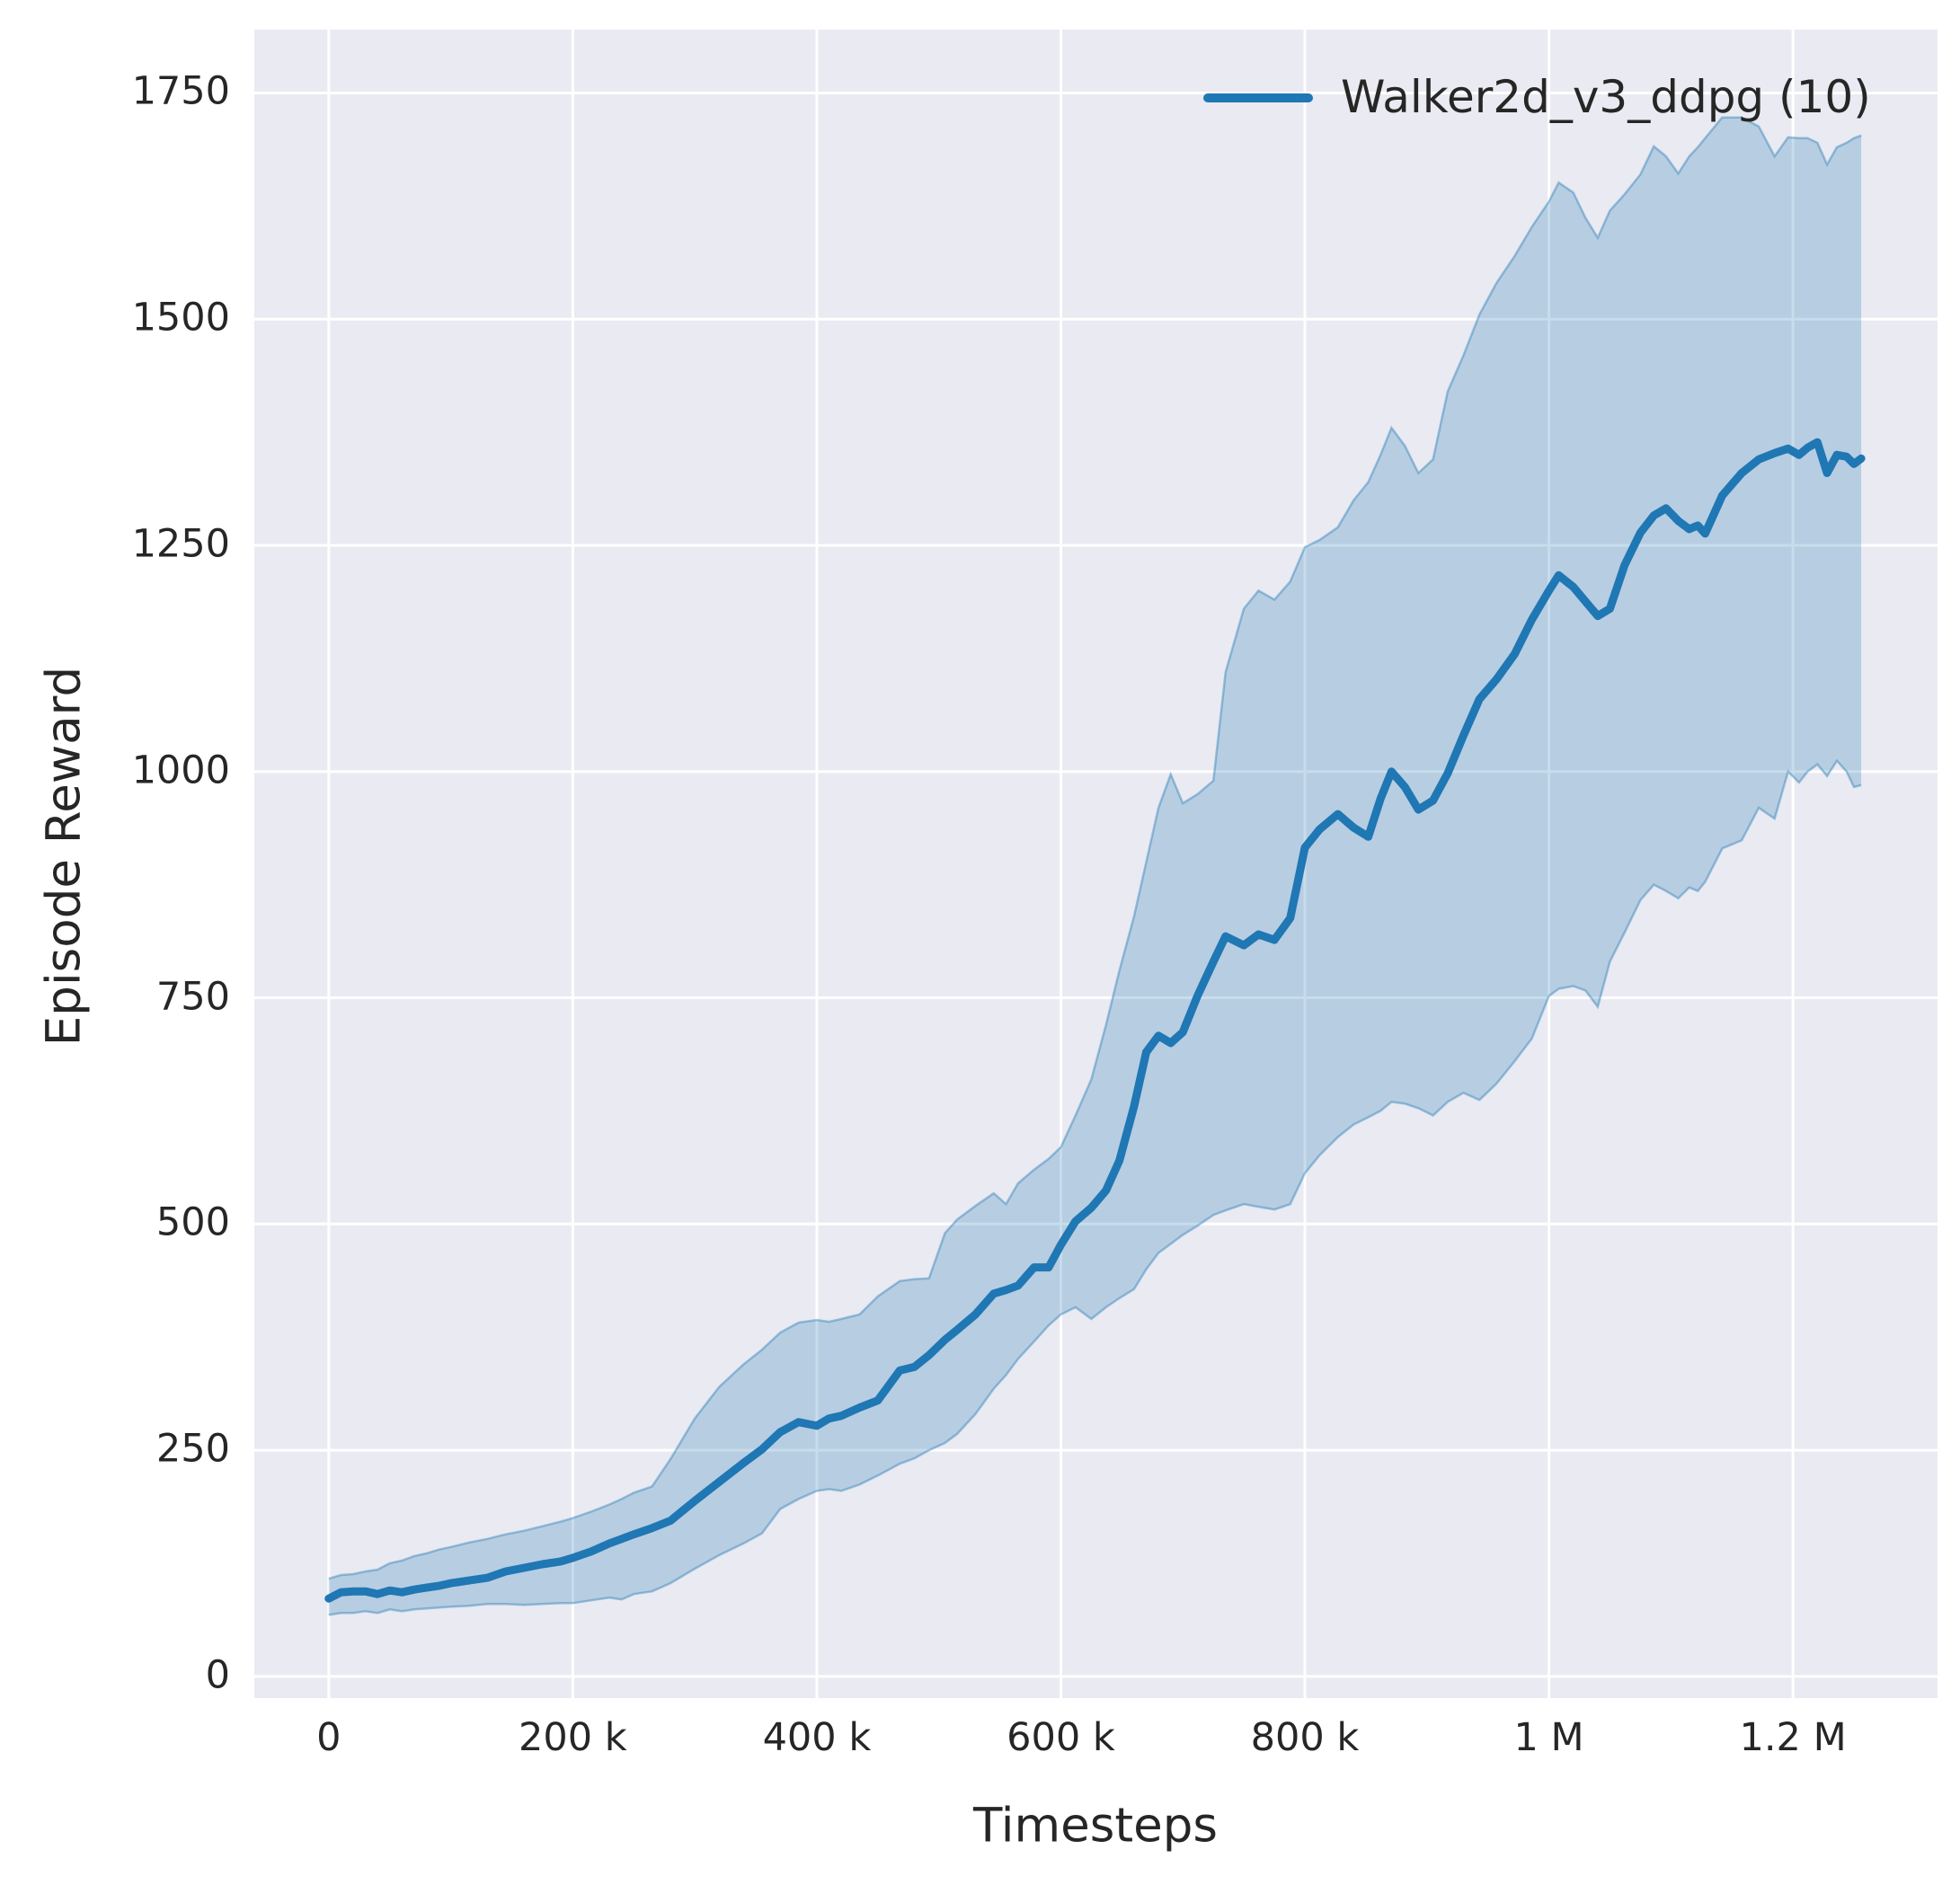 Image resolution: width=1960 pixels, height=1885 pixels. I want to click on y-tick-label: 1250, so click(180, 544).